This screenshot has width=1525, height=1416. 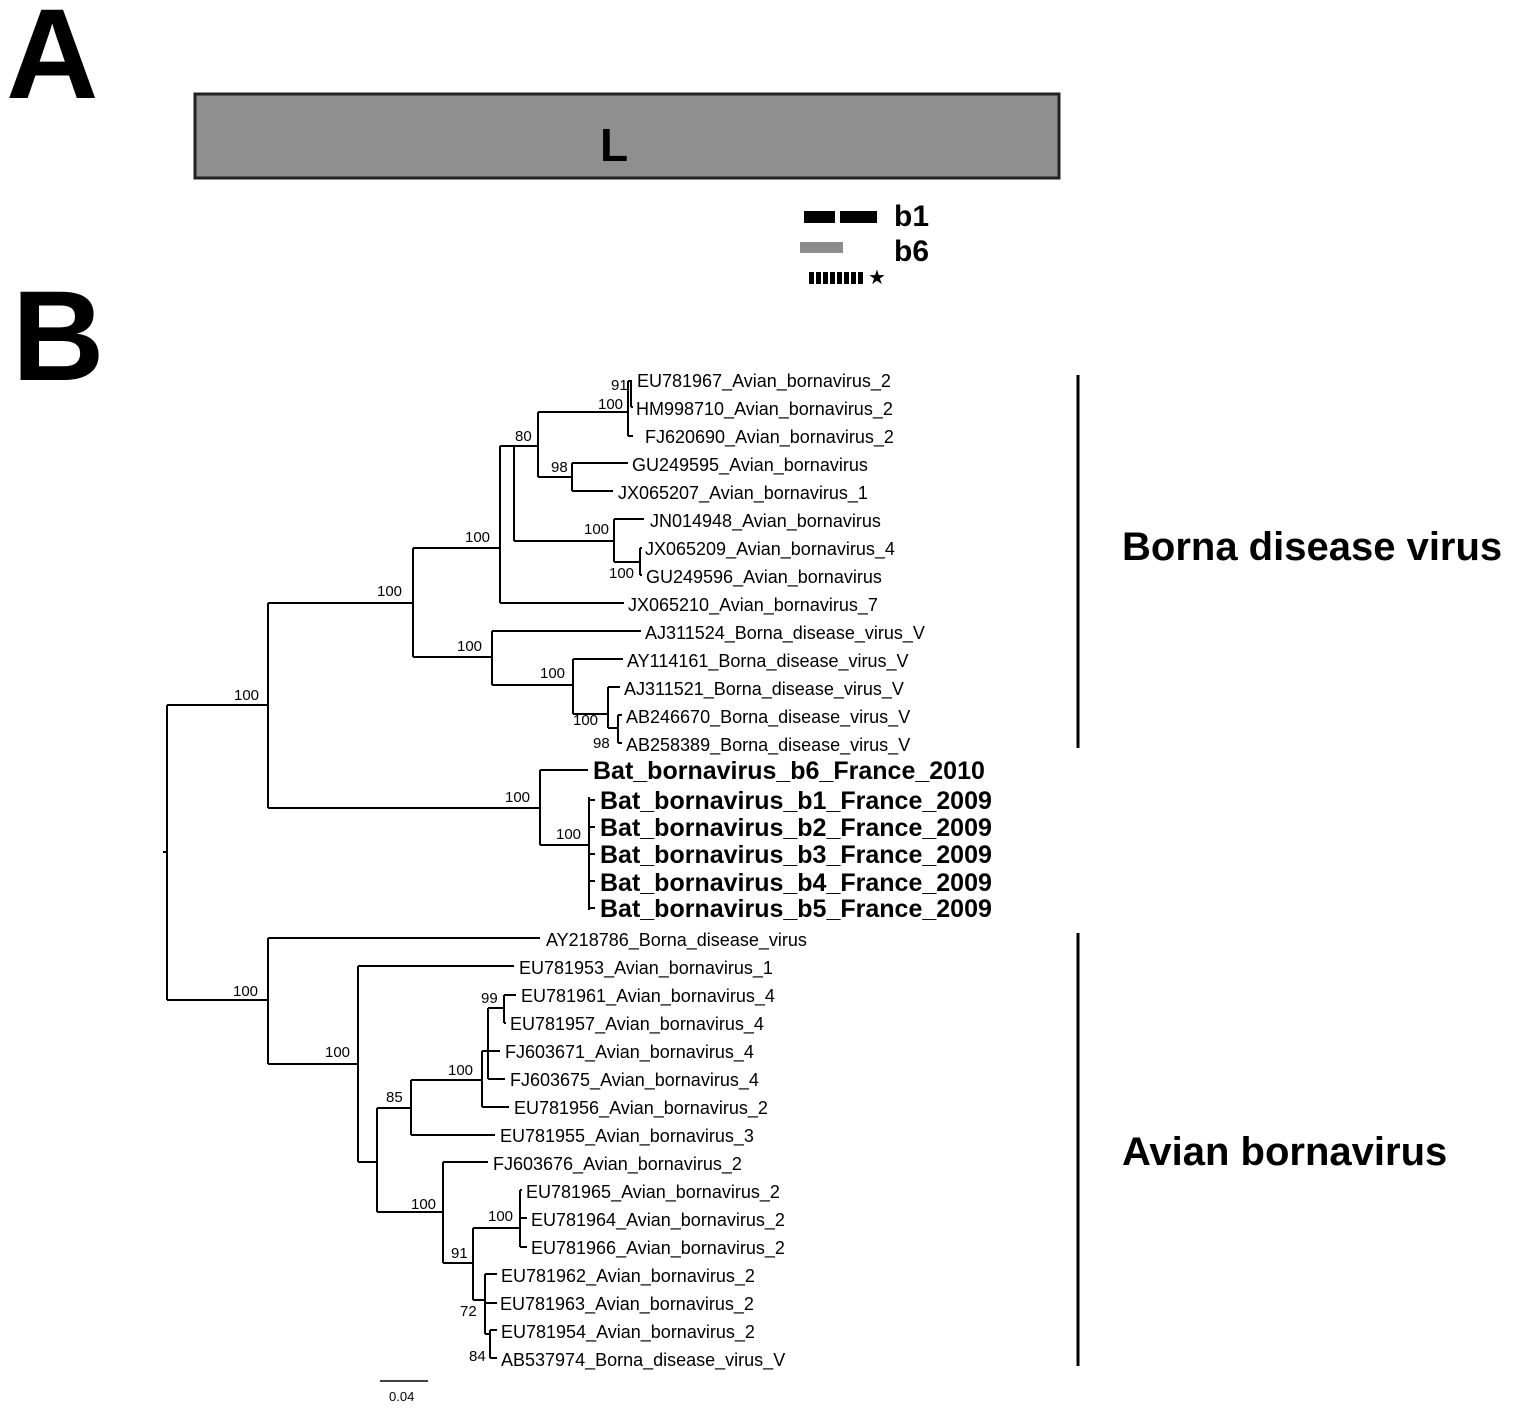 I want to click on leaf-label-bat: Bat_bornavirus_b4_France_2009, so click(x=796, y=883).